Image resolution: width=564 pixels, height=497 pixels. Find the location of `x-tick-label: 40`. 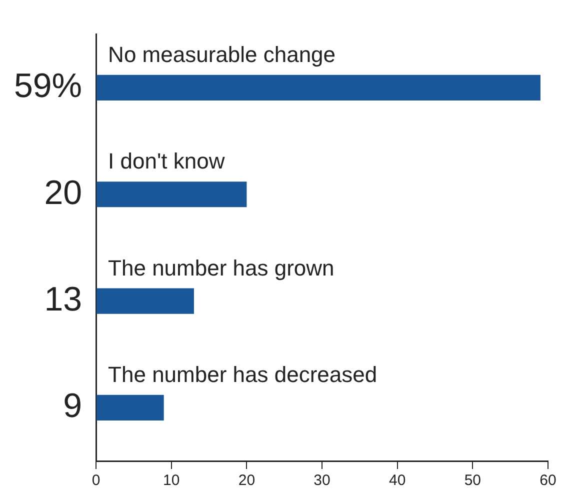

x-tick-label: 40 is located at coordinates (397, 481).